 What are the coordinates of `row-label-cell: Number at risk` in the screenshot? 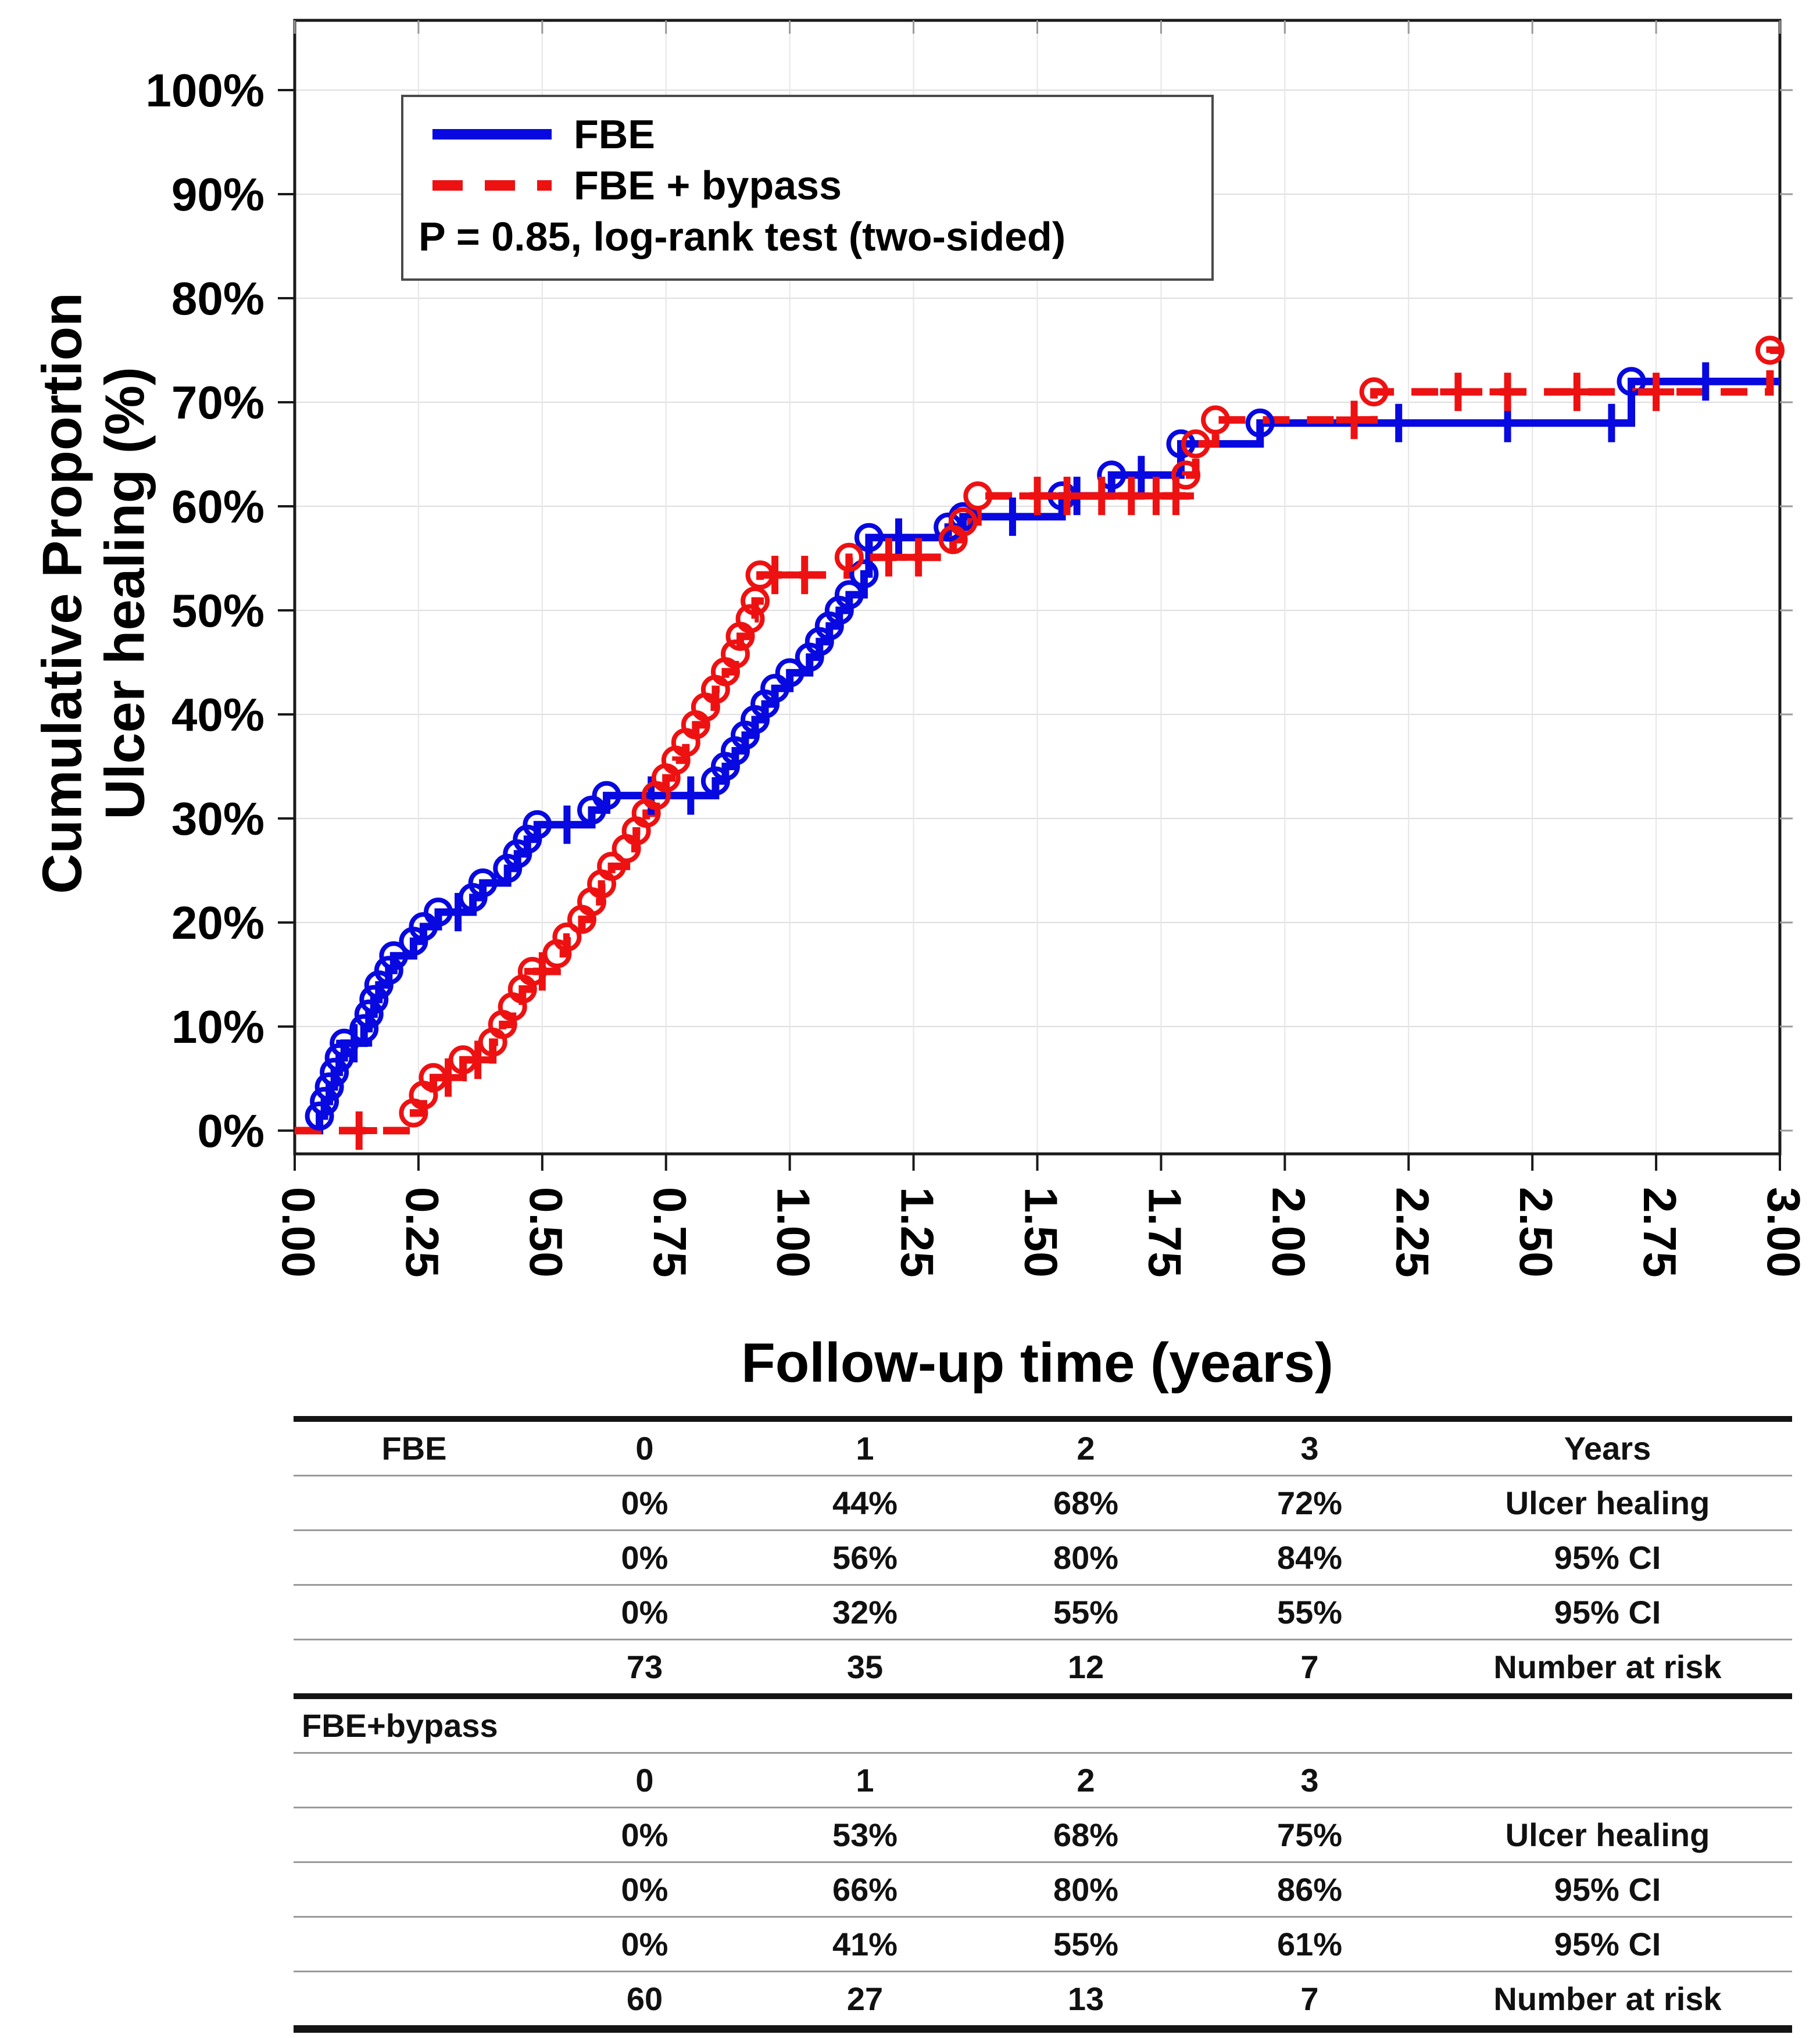 It's located at (1608, 2000).